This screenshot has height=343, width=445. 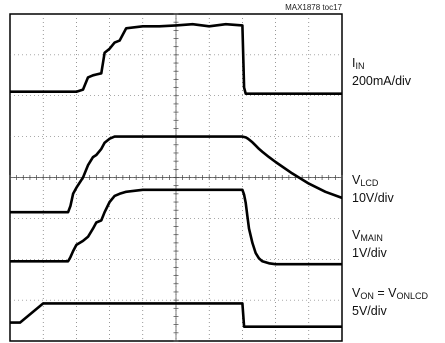 I want to click on trace-von, so click(x=176, y=315).